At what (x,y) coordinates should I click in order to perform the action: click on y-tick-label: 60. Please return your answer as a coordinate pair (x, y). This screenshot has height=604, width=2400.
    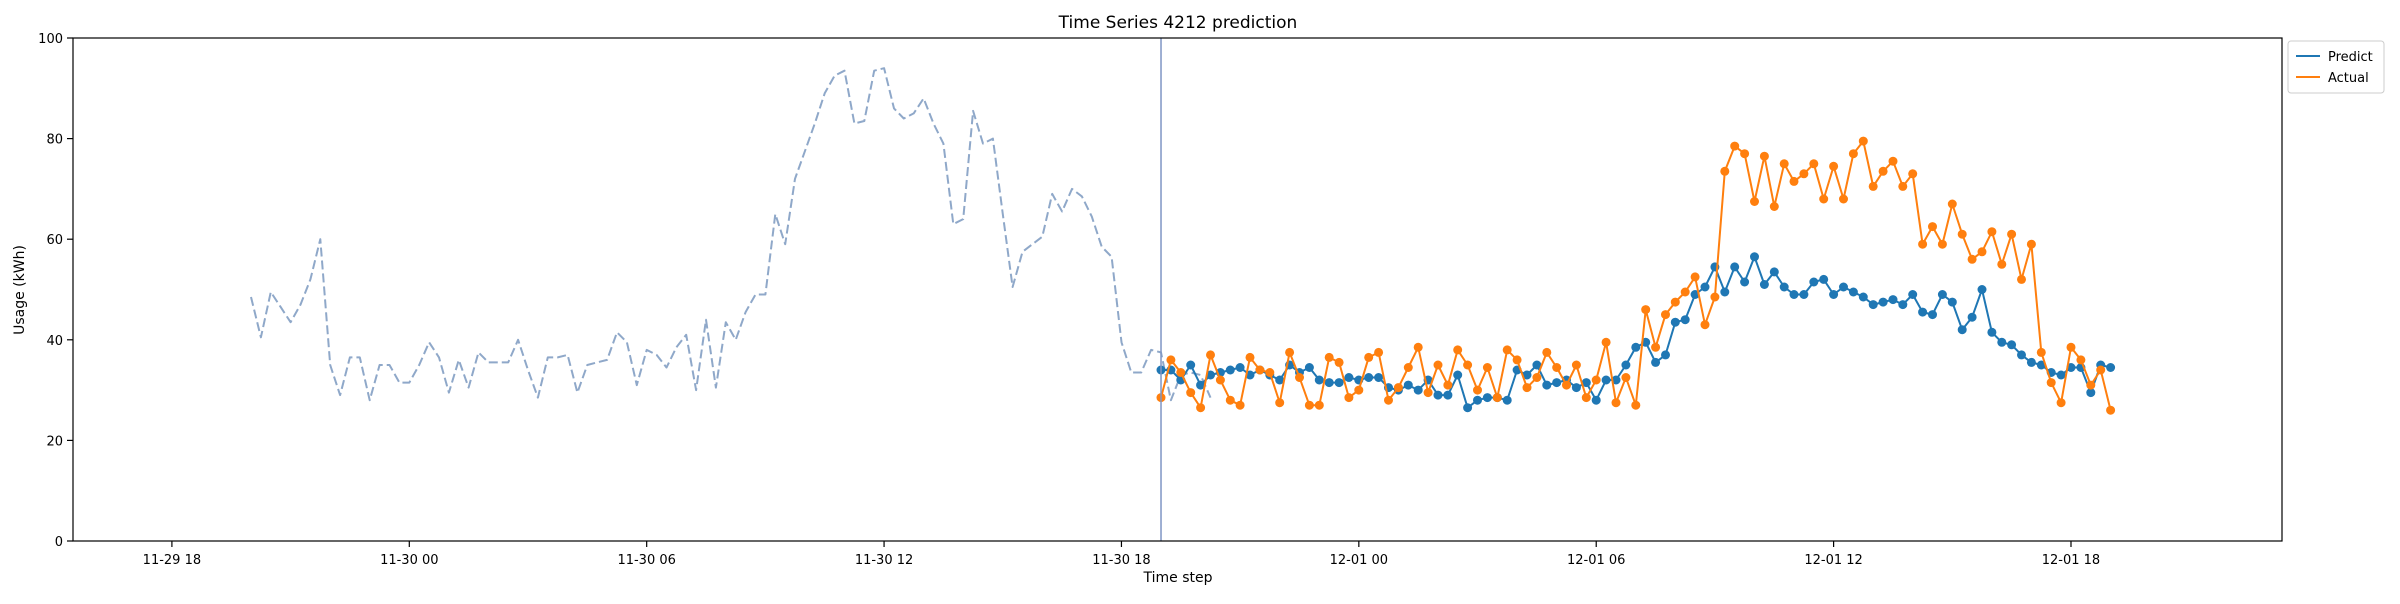
    Looking at the image, I should click on (54, 240).